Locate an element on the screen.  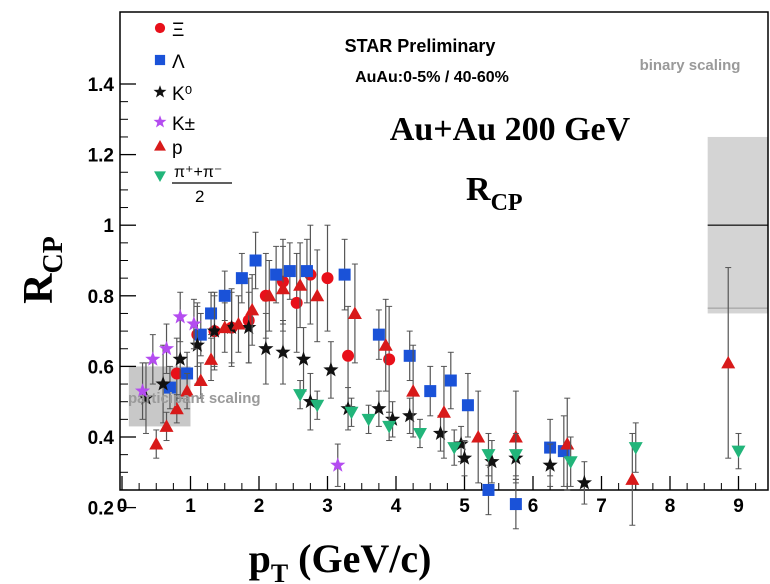
rcp-annotation-main: R is located at coordinates (478, 189).